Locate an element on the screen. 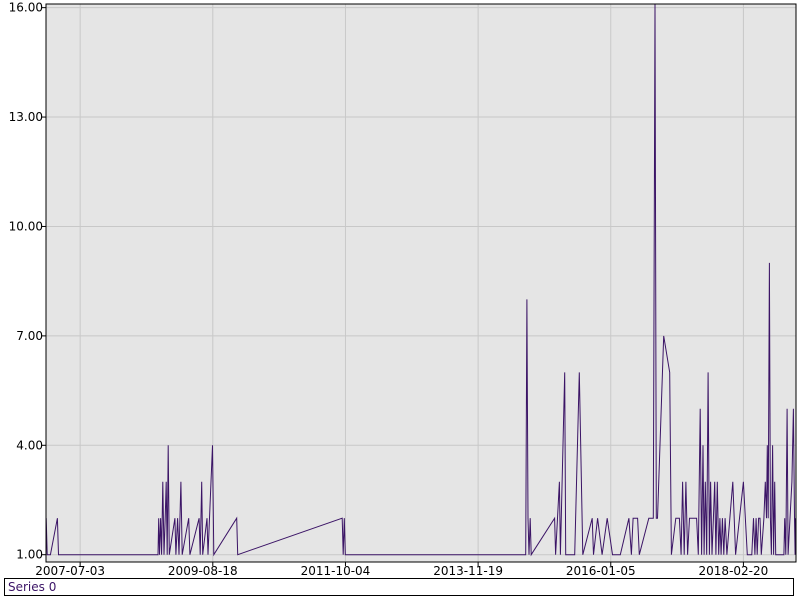 Image resolution: width=800 pixels, height=600 pixels. x-tick-label: 2009-08-18 is located at coordinates (203, 571).